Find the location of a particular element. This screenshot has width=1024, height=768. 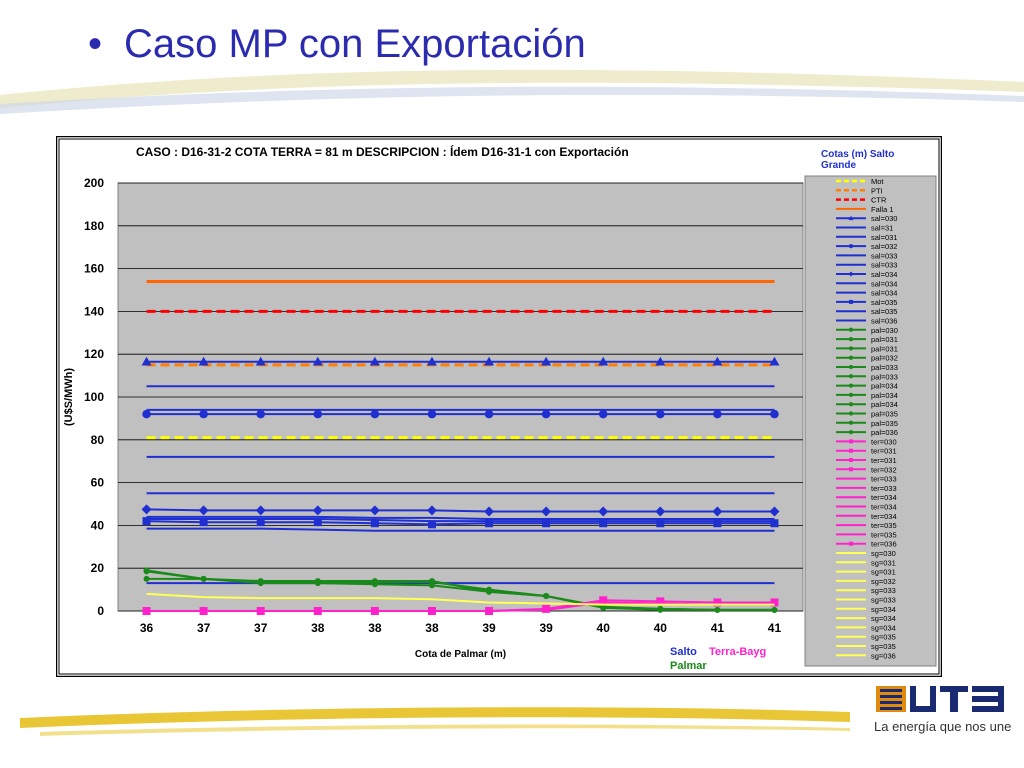

legend-title-1: Cotas (m) Salto is located at coordinates (857, 154).